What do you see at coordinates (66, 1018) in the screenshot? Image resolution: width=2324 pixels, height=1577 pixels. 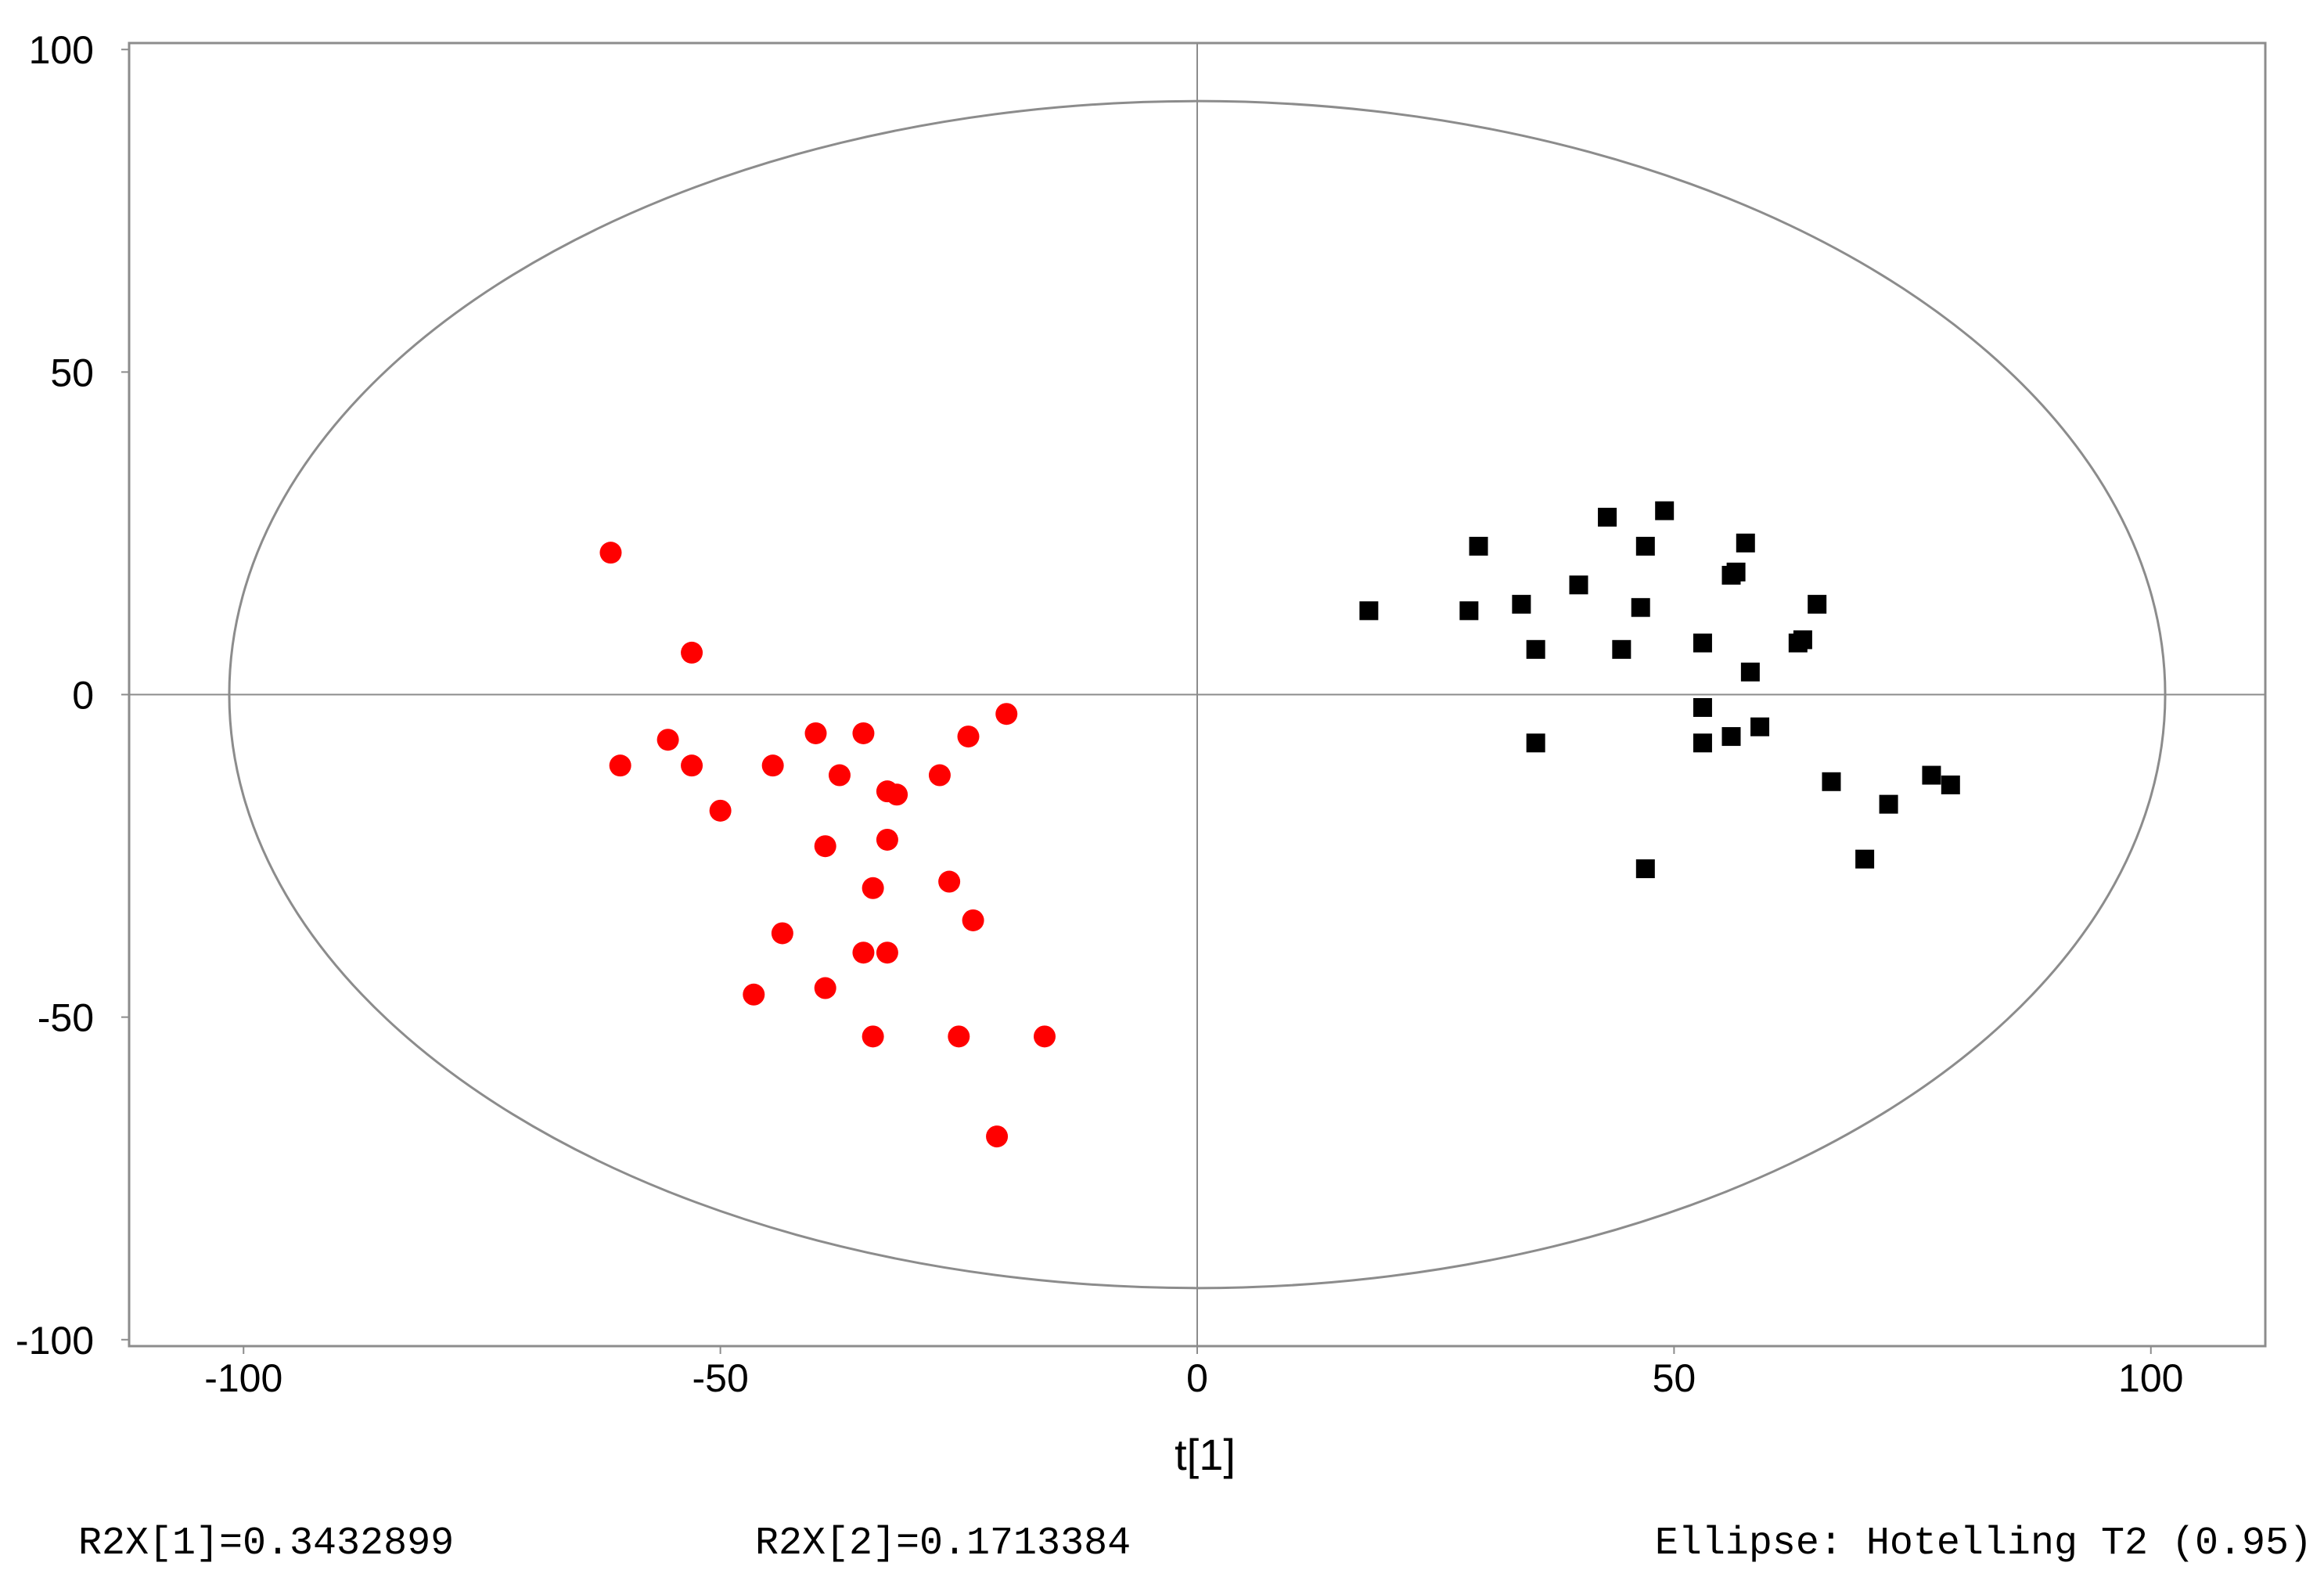 I see `y-tick-label: -50` at bounding box center [66, 1018].